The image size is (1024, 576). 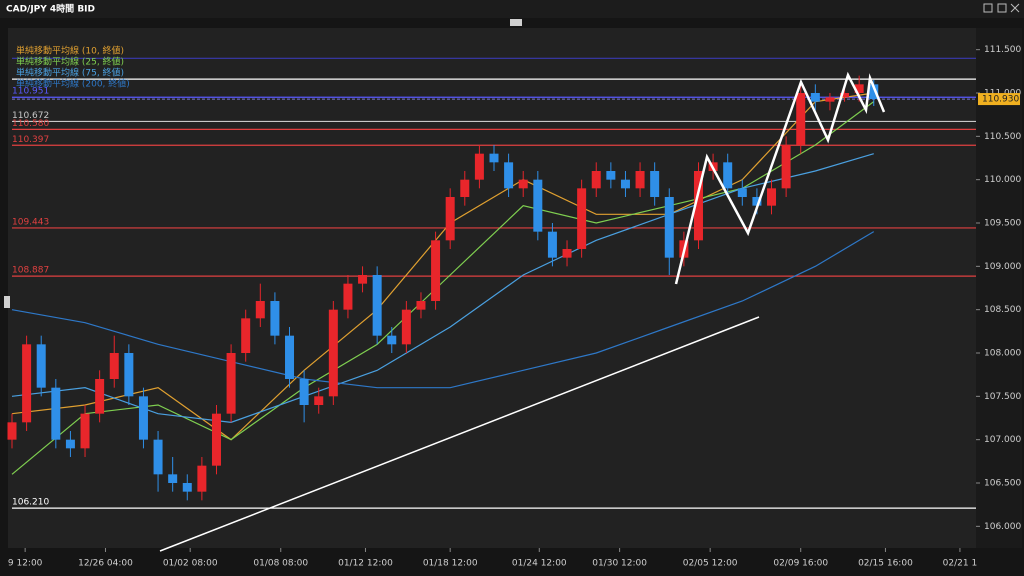 I want to click on level-label: 110.580, so click(x=30, y=124).